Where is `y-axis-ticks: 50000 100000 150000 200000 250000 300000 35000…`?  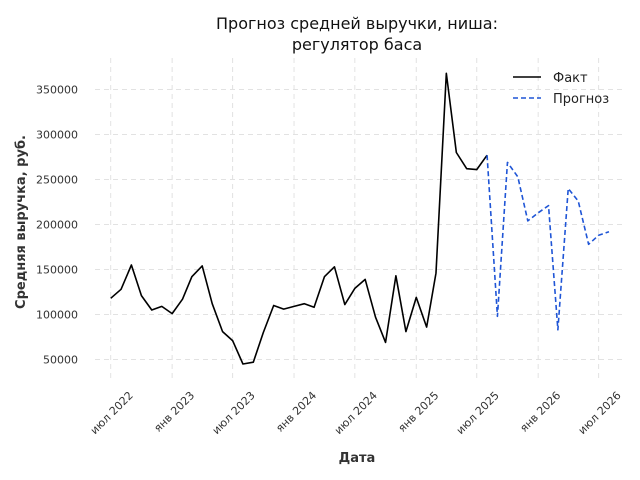
y-axis-ticks: 50000 100000 150000 200000 250000 300000 35000… is located at coordinates (57, 225).